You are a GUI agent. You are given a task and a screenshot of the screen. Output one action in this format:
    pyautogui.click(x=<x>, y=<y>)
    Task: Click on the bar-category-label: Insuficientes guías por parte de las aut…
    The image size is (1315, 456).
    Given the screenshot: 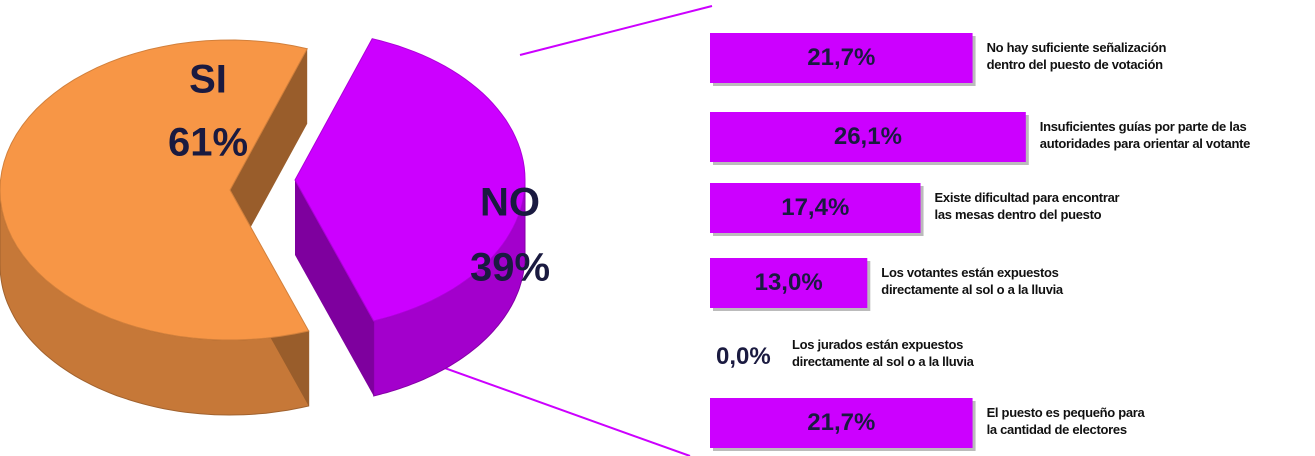 What is the action you would take?
    pyautogui.click(x=1145, y=135)
    